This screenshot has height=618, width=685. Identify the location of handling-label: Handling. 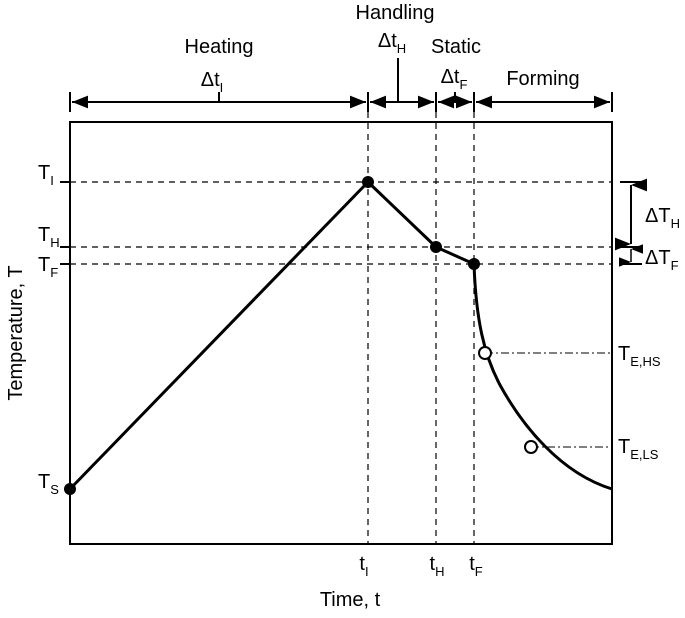
(395, 13).